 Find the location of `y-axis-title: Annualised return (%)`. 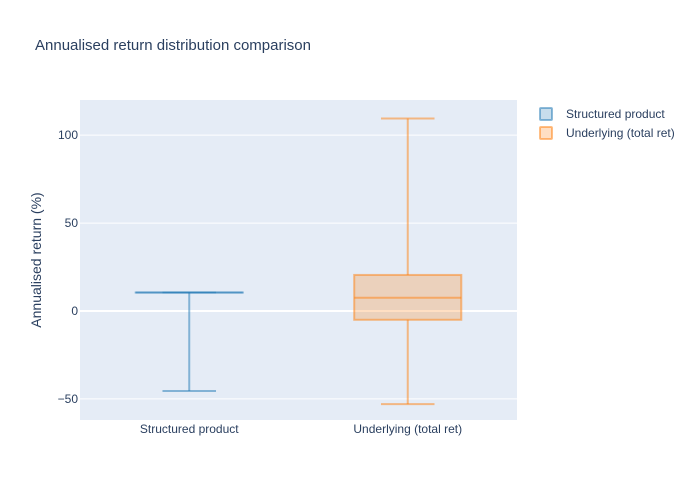

y-axis-title: Annualised return (%) is located at coordinates (36, 259).